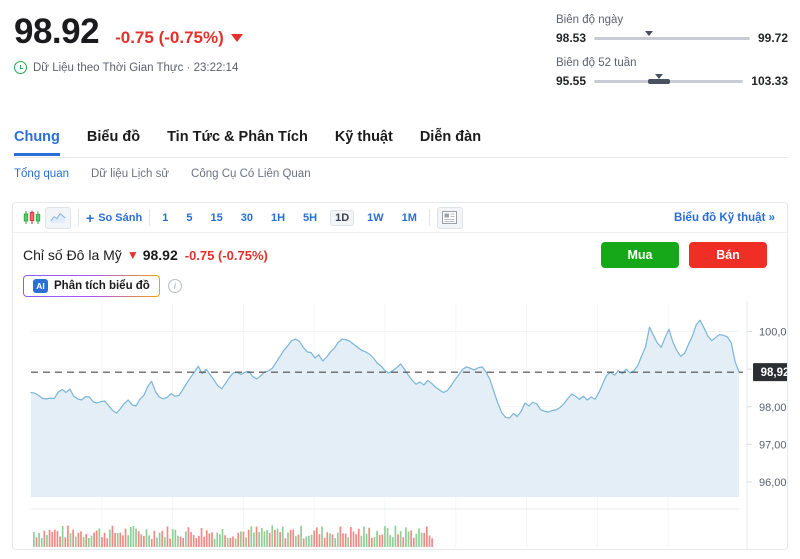 This screenshot has height=559, width=800. Describe the element at coordinates (236, 38) in the screenshot. I see `caret-down-icon` at that location.